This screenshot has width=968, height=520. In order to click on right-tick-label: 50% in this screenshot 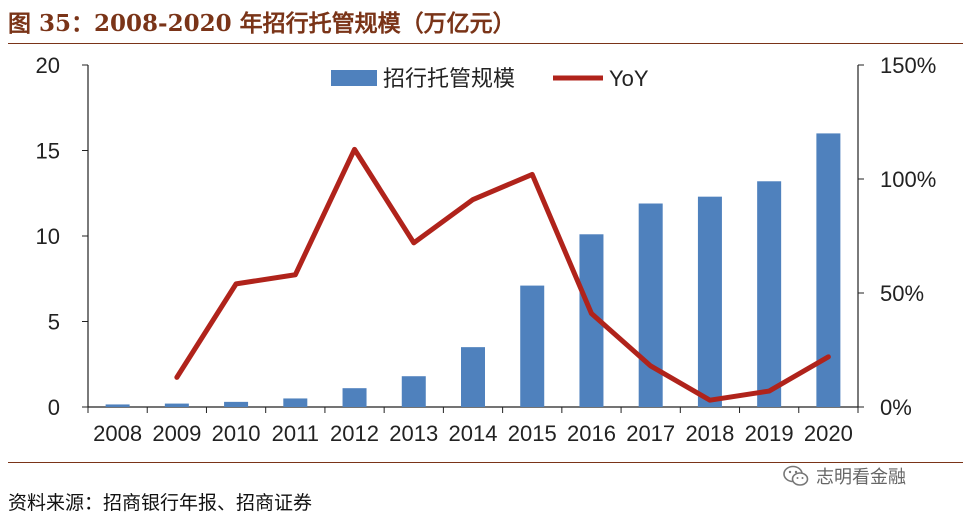, I will do `click(902, 293)`.